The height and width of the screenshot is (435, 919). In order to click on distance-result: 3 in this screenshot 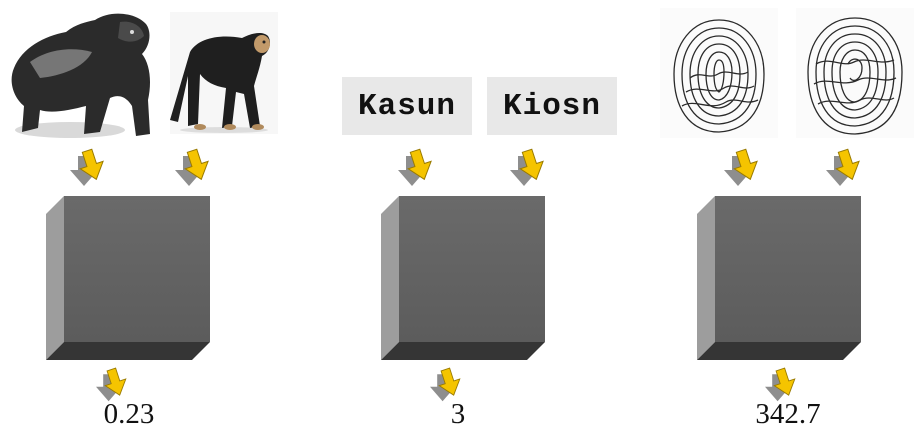, I will do `click(458, 414)`.